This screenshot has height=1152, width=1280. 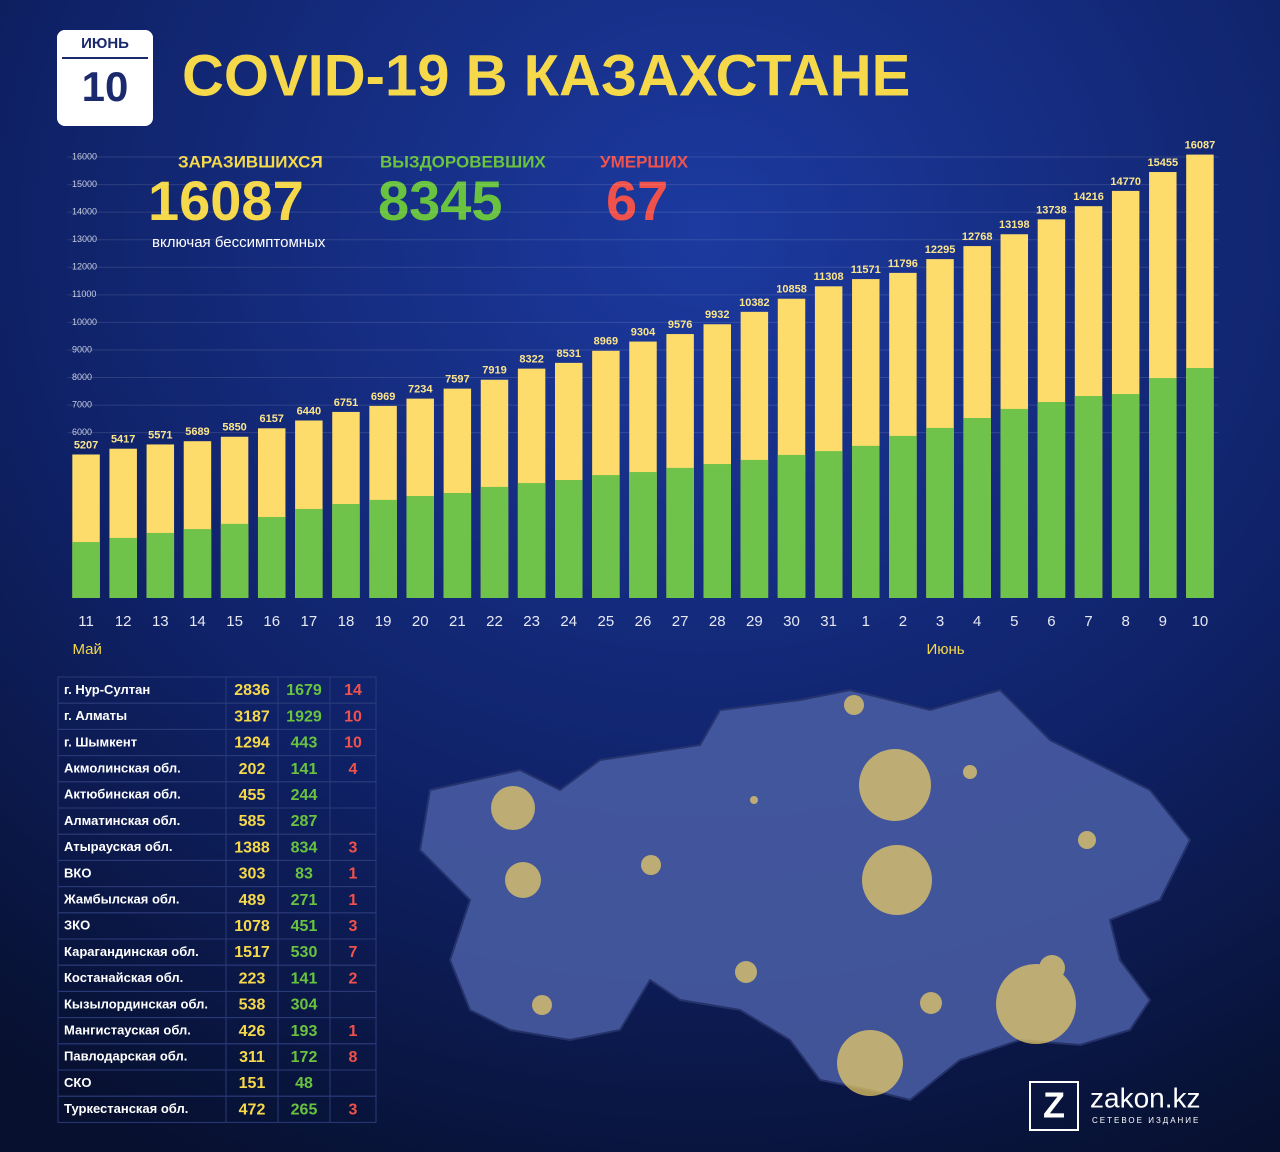 What do you see at coordinates (1088, 621) in the screenshot?
I see `x-tick-label: 7` at bounding box center [1088, 621].